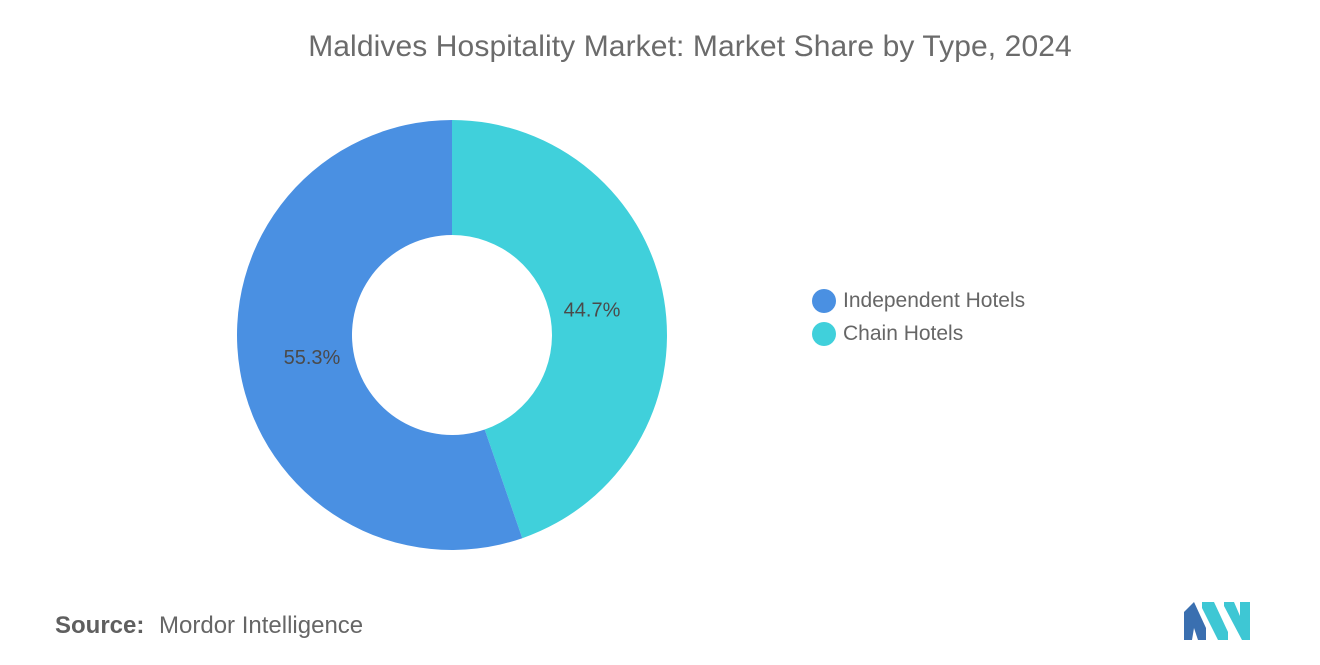 The width and height of the screenshot is (1320, 665). I want to click on legend-item-independent-hotels: Independent Hotels, so click(918, 300).